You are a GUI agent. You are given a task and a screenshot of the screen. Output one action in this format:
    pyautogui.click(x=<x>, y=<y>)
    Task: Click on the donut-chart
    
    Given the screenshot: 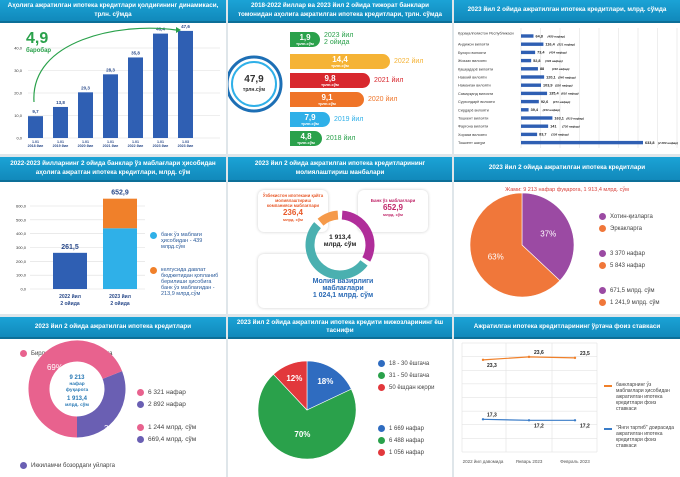 What is the action you would take?
    pyautogui.click(x=340, y=245)
    